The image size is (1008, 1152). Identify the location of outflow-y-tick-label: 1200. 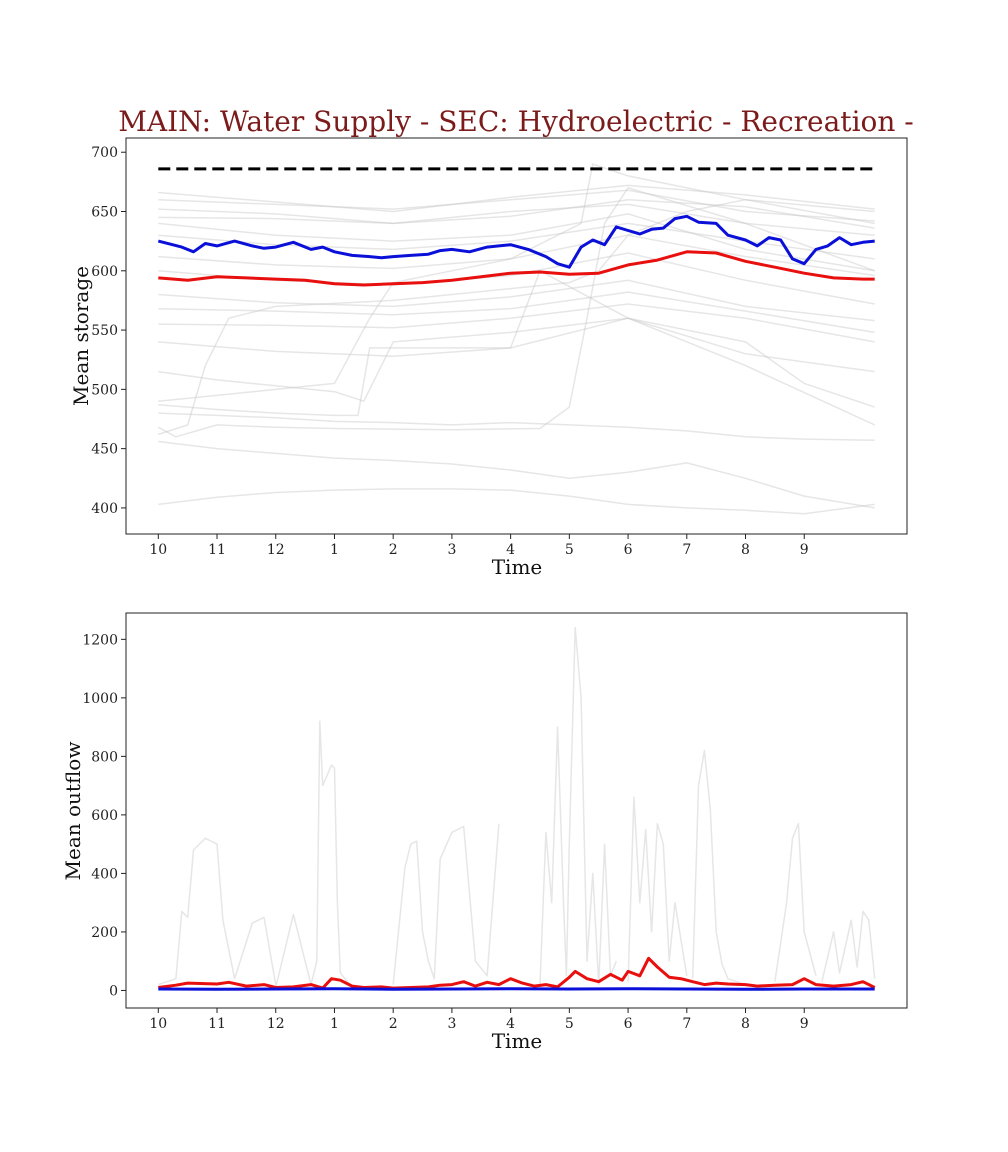
(100, 640).